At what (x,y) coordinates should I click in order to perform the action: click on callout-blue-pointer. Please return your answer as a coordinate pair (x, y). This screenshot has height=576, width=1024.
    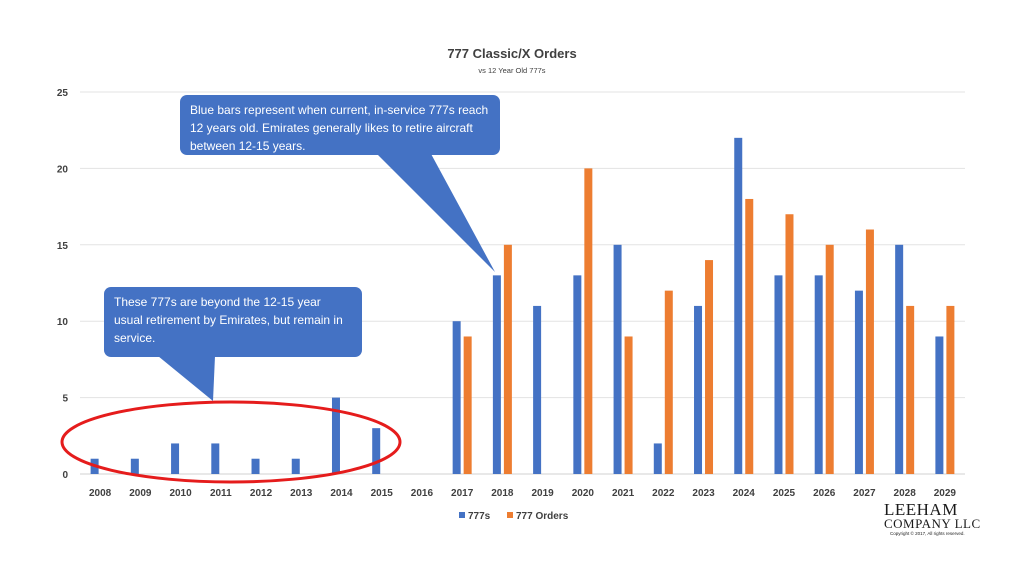
    Looking at the image, I should click on (435, 212).